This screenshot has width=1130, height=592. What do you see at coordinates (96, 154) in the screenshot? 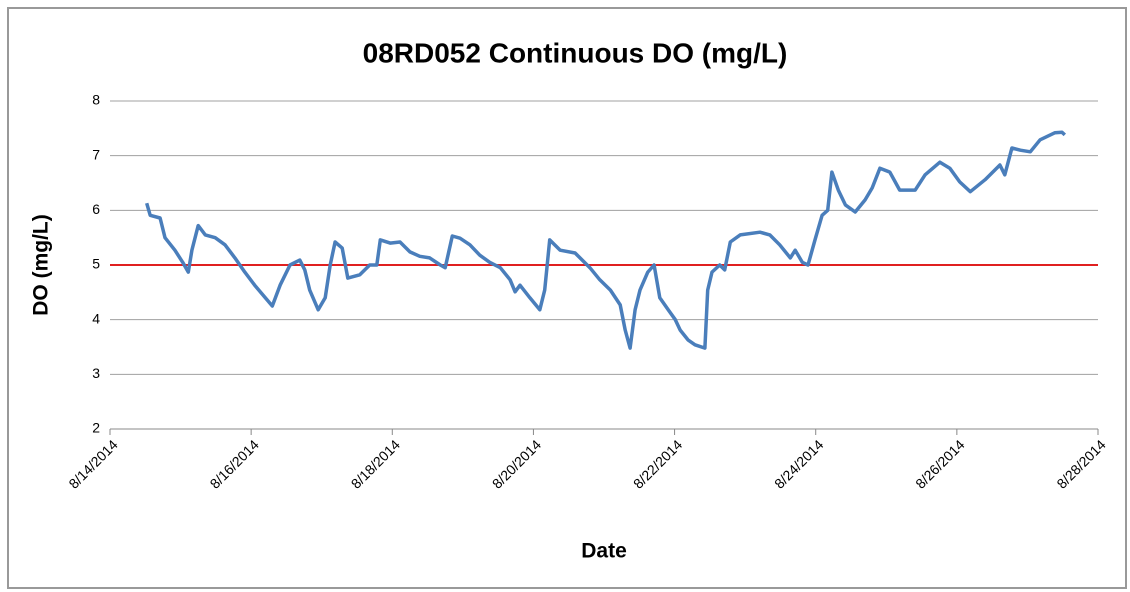
I see `y-tick-label: 7` at bounding box center [96, 154].